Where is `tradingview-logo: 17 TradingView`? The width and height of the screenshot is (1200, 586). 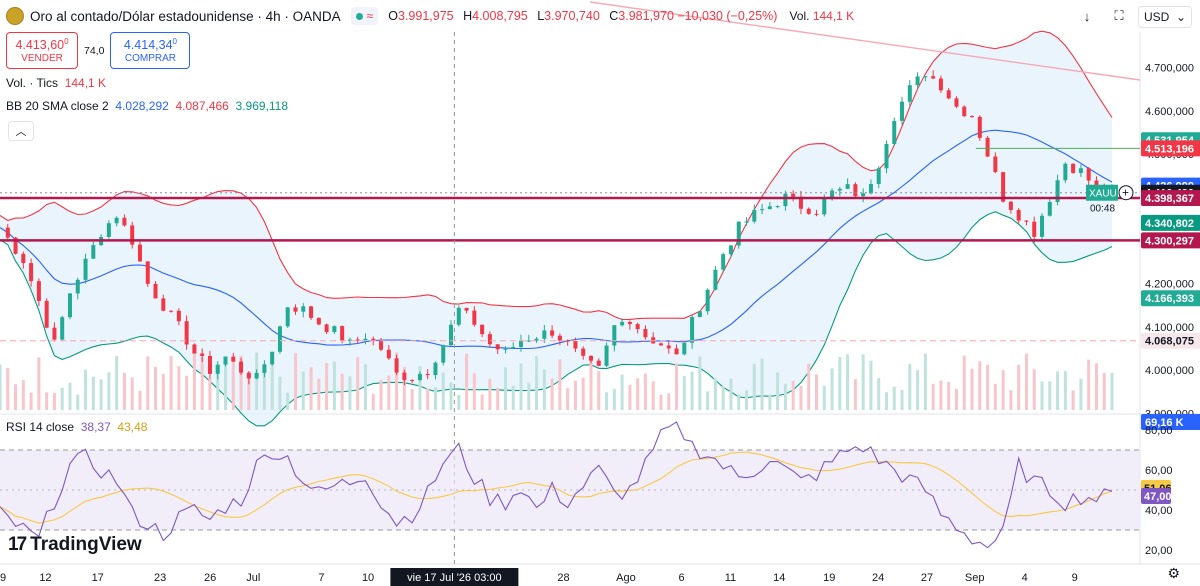 tradingview-logo: 17 TradingView is located at coordinates (75, 545).